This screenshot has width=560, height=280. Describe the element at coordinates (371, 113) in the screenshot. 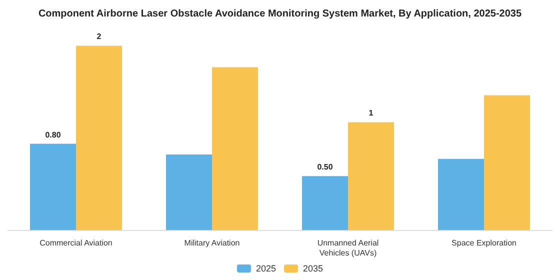

I see `data-label: 1` at that location.